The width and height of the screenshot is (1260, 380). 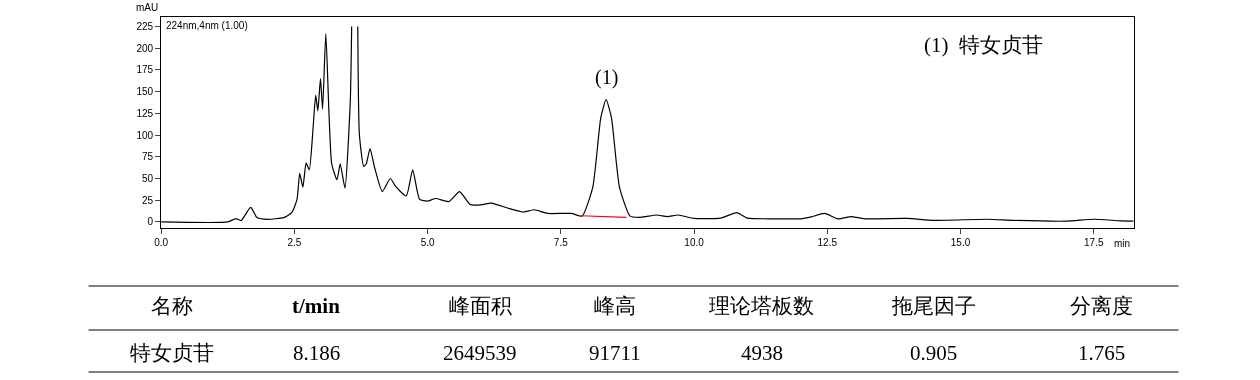 What do you see at coordinates (960, 242) in the screenshot?
I see `x-tick-label: 15.0` at bounding box center [960, 242].